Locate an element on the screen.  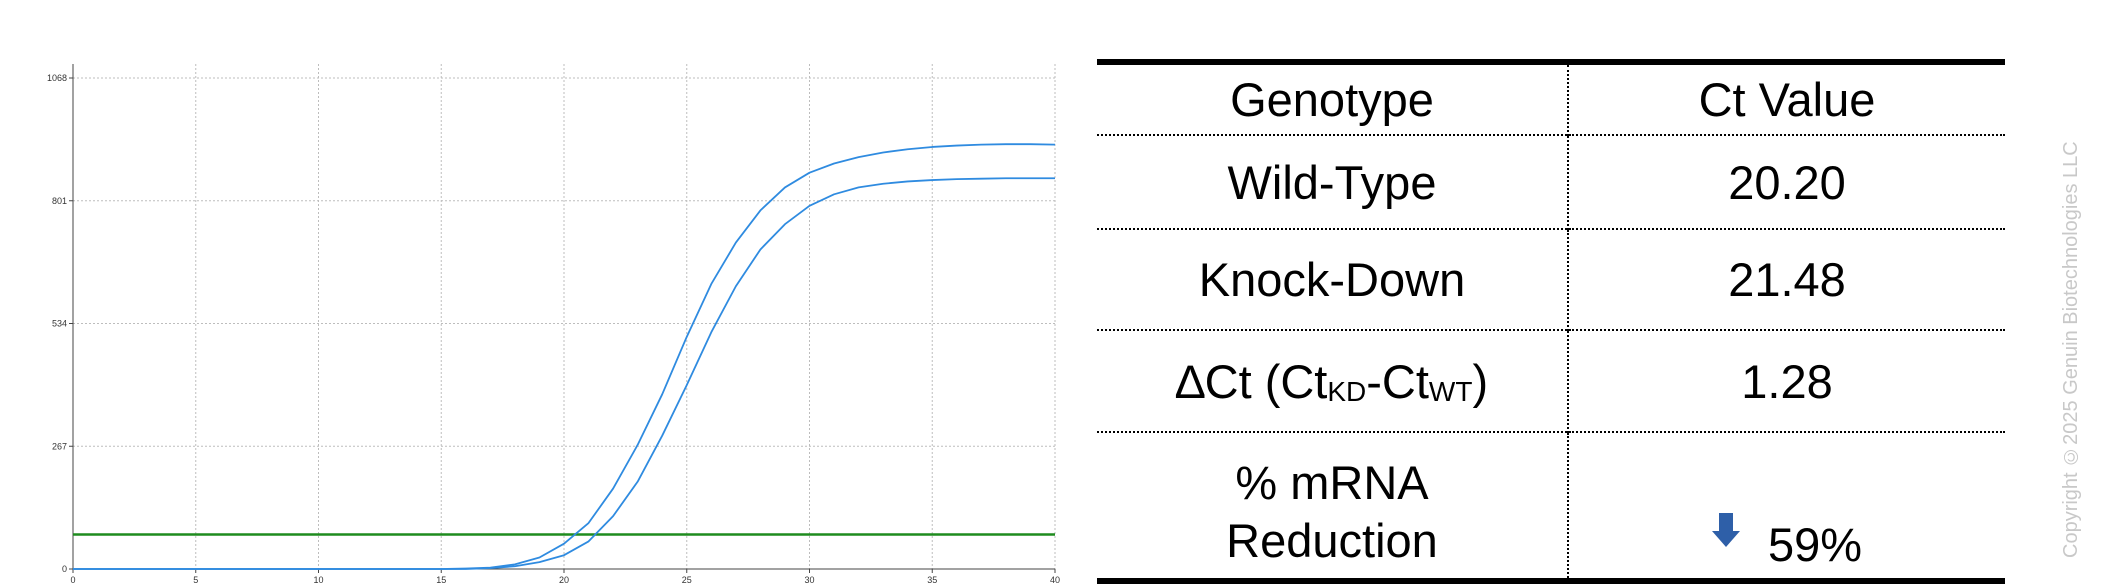
ct-value-cell: 20.20 is located at coordinates (1787, 182).